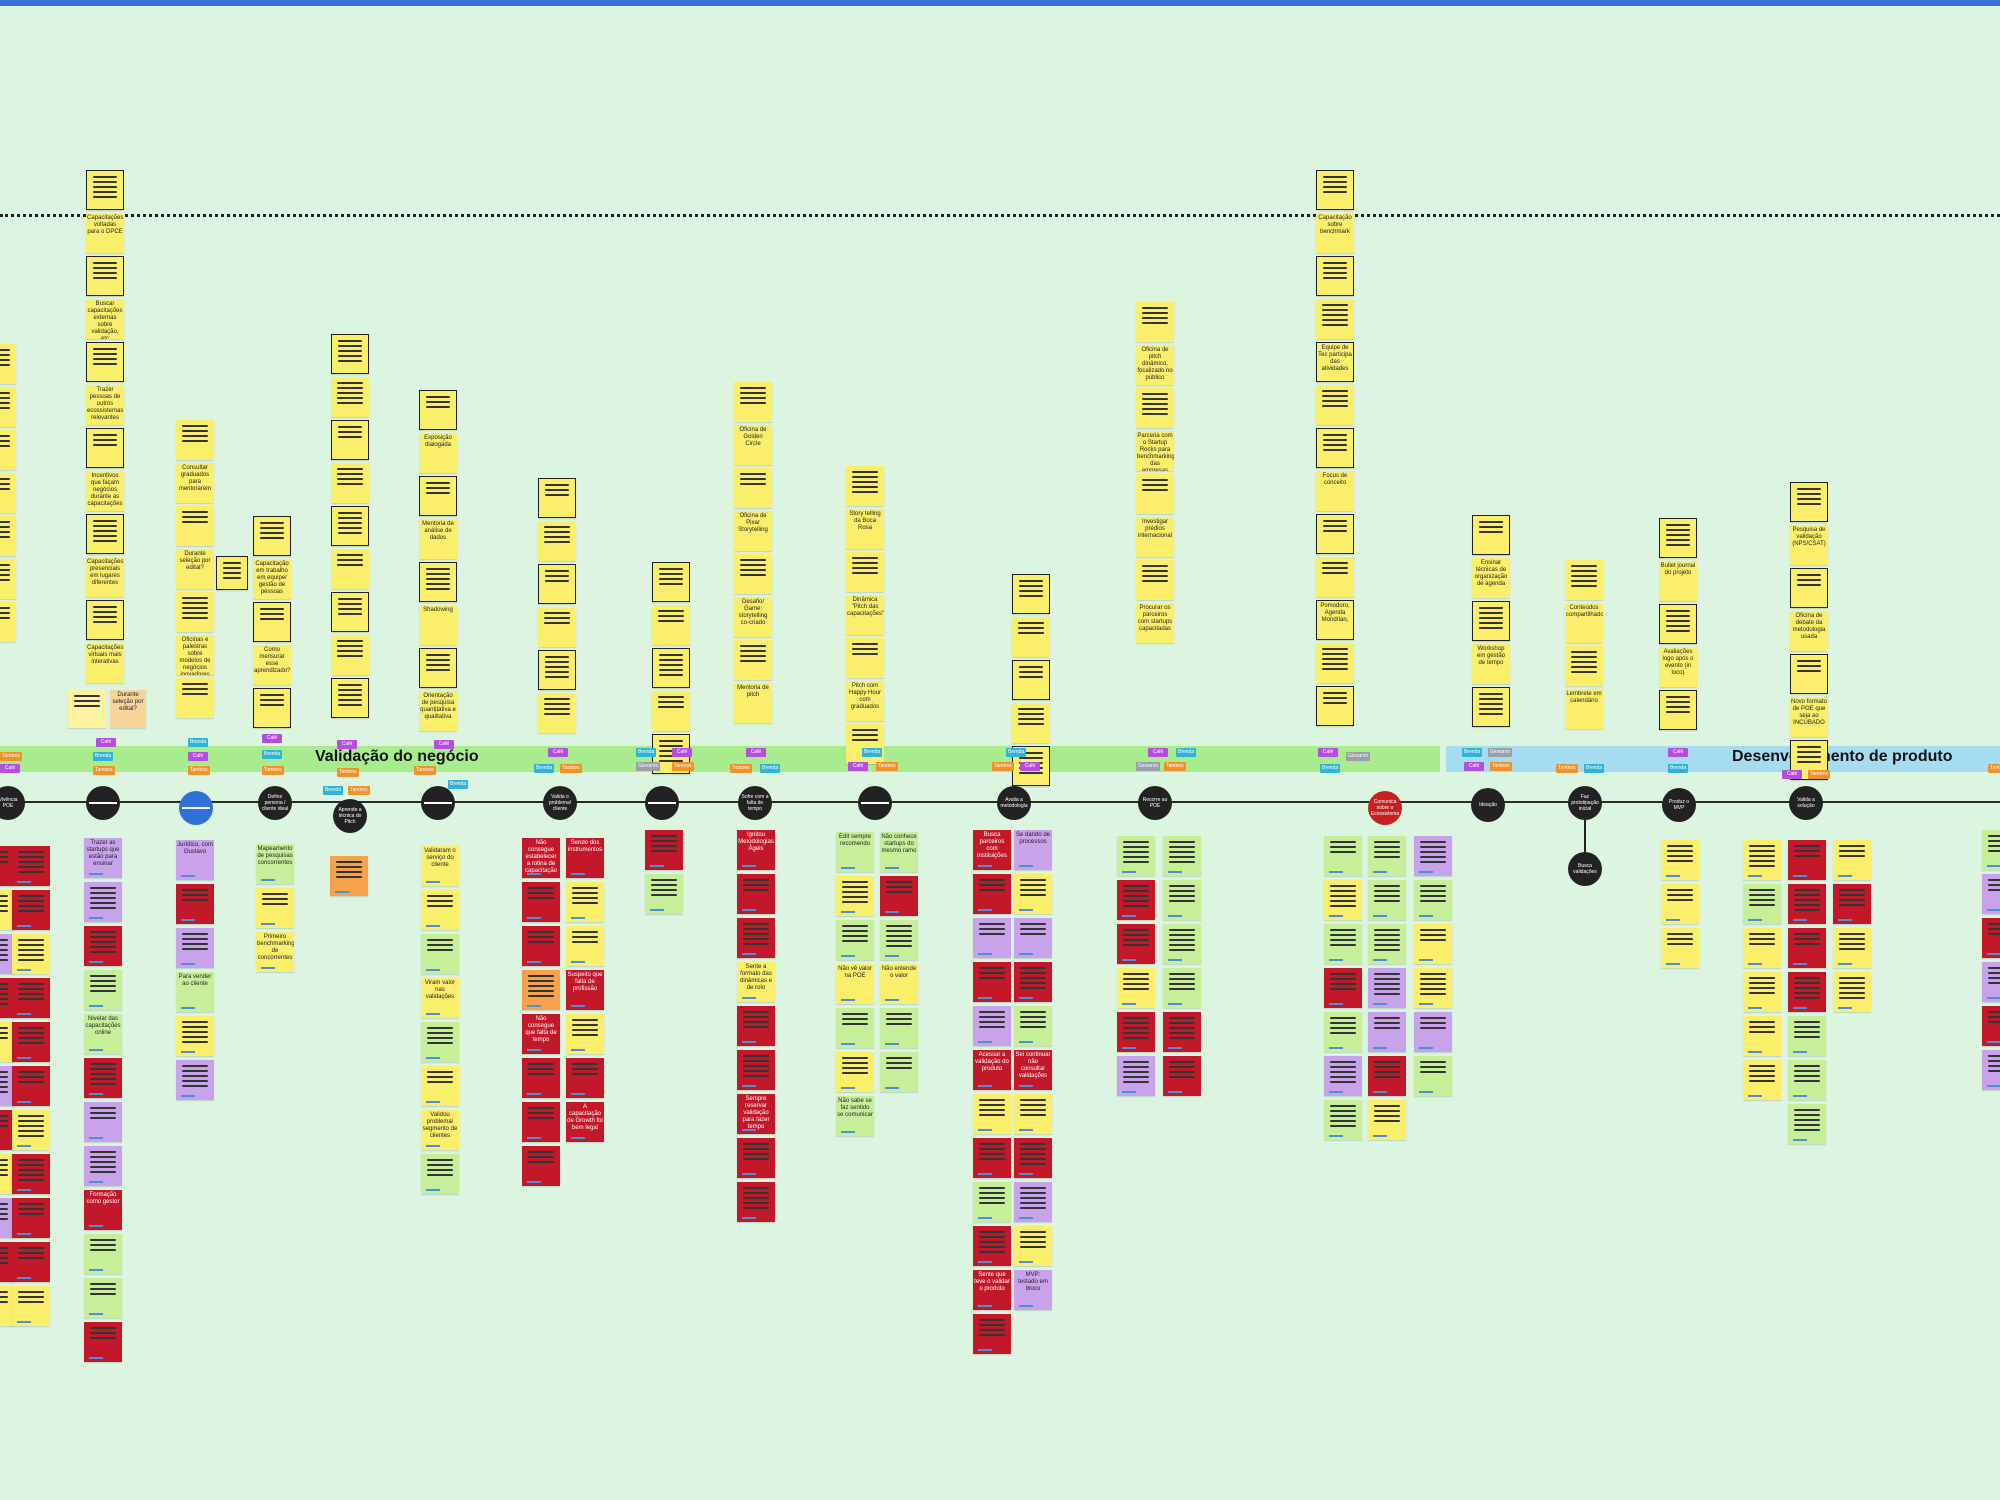  I want to click on sticky-note: Sei continuar não consultar validações, so click(1033, 1070).